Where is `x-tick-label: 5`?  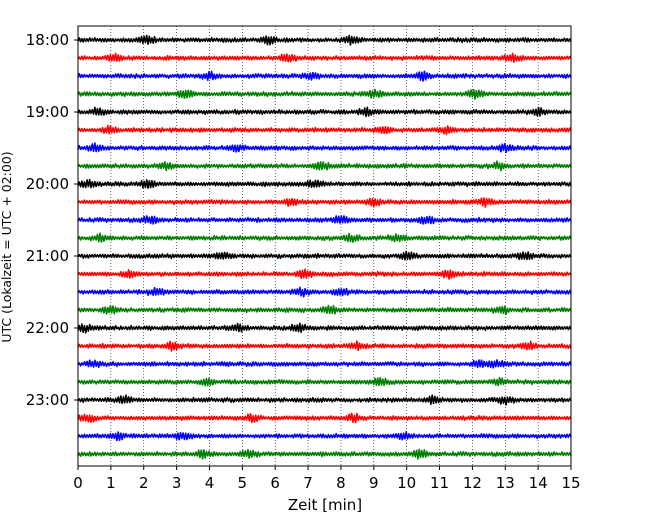
x-tick-label: 5 is located at coordinates (243, 483).